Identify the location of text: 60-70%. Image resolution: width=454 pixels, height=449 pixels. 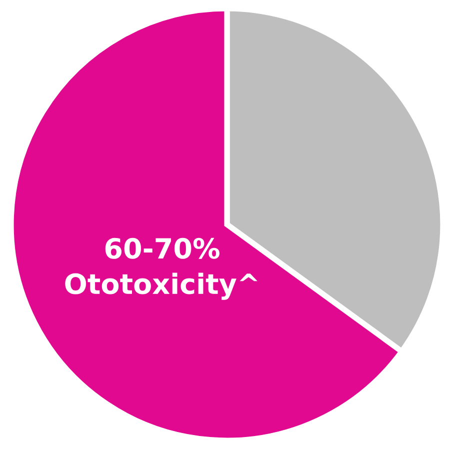
(162, 248).